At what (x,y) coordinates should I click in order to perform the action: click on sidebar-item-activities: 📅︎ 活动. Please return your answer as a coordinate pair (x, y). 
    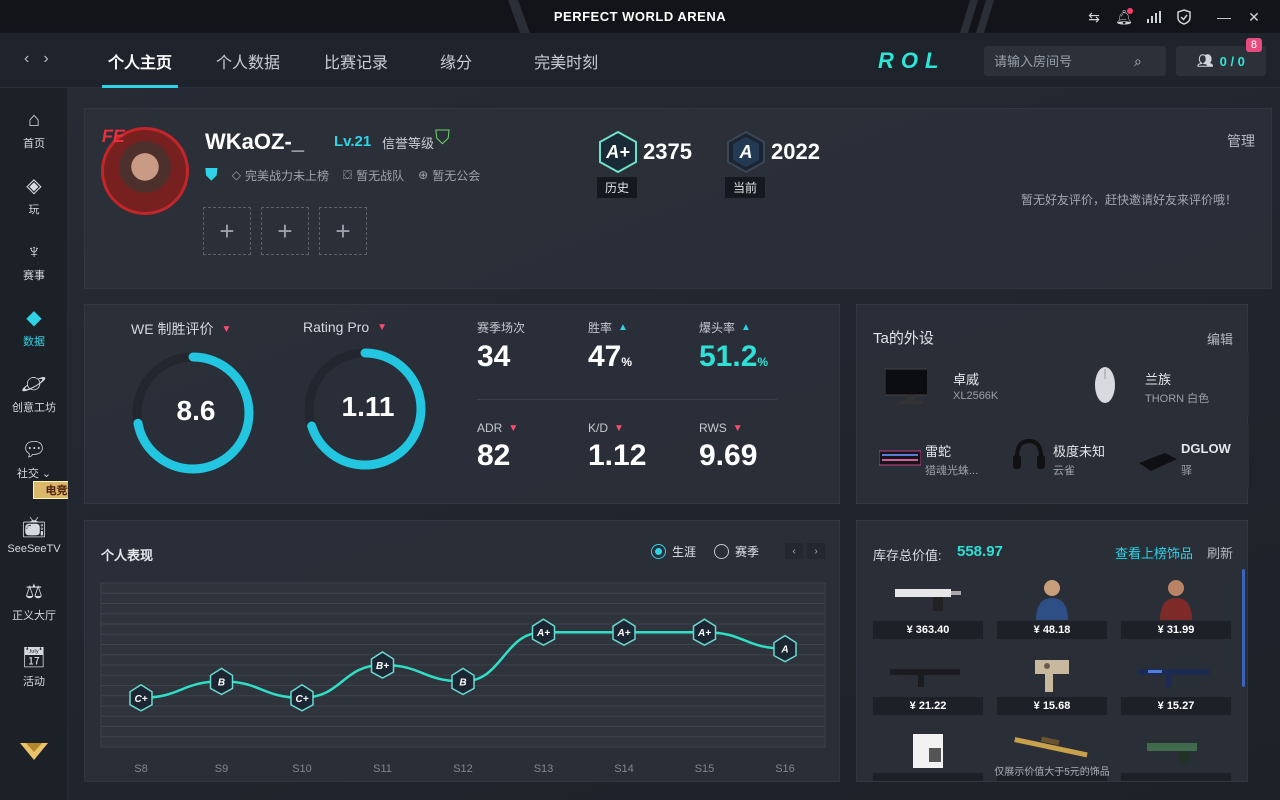
    Looking at the image, I should click on (34, 668).